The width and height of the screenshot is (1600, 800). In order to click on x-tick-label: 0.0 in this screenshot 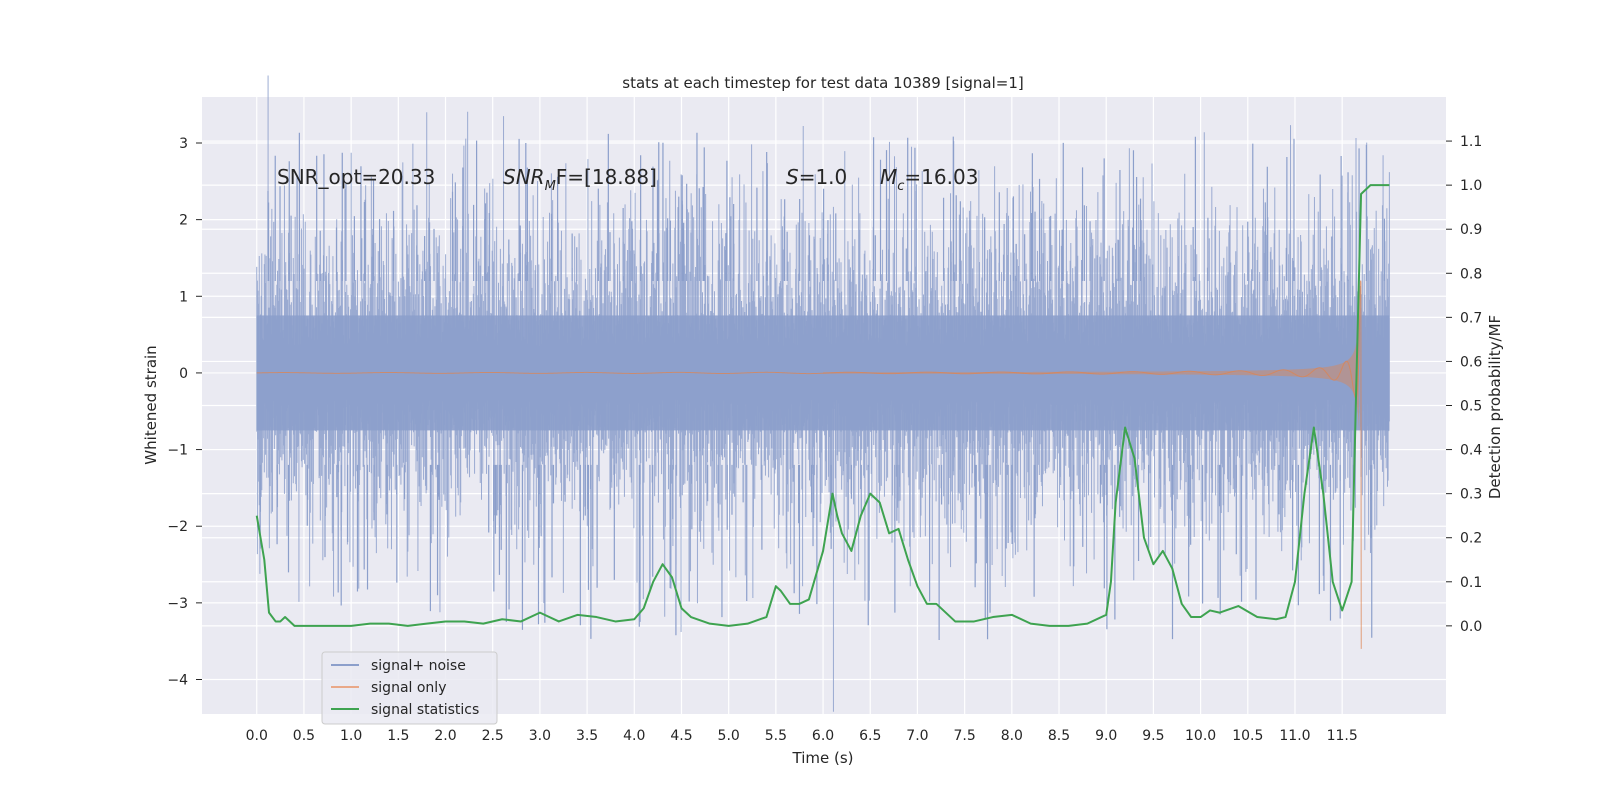, I will do `click(257, 736)`.